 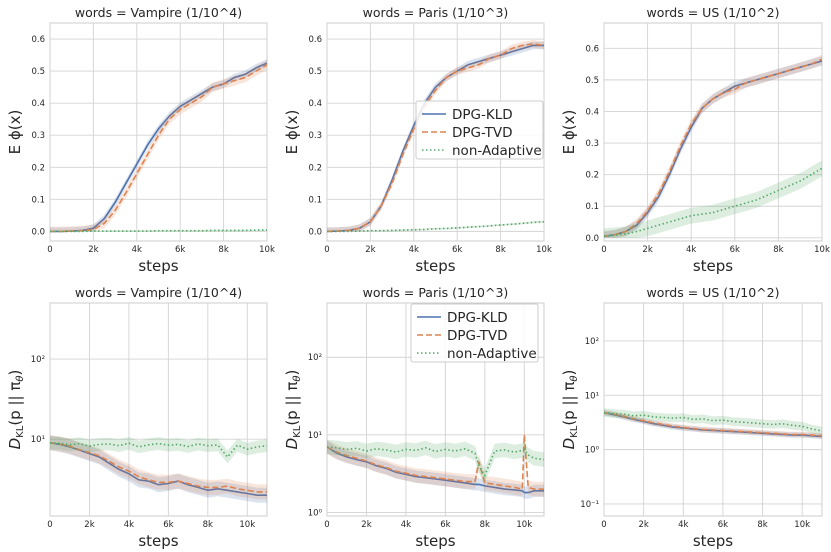 What do you see at coordinates (158, 292) in the screenshot?
I see `subplot-title: words = Vampire (1/10^4)` at bounding box center [158, 292].